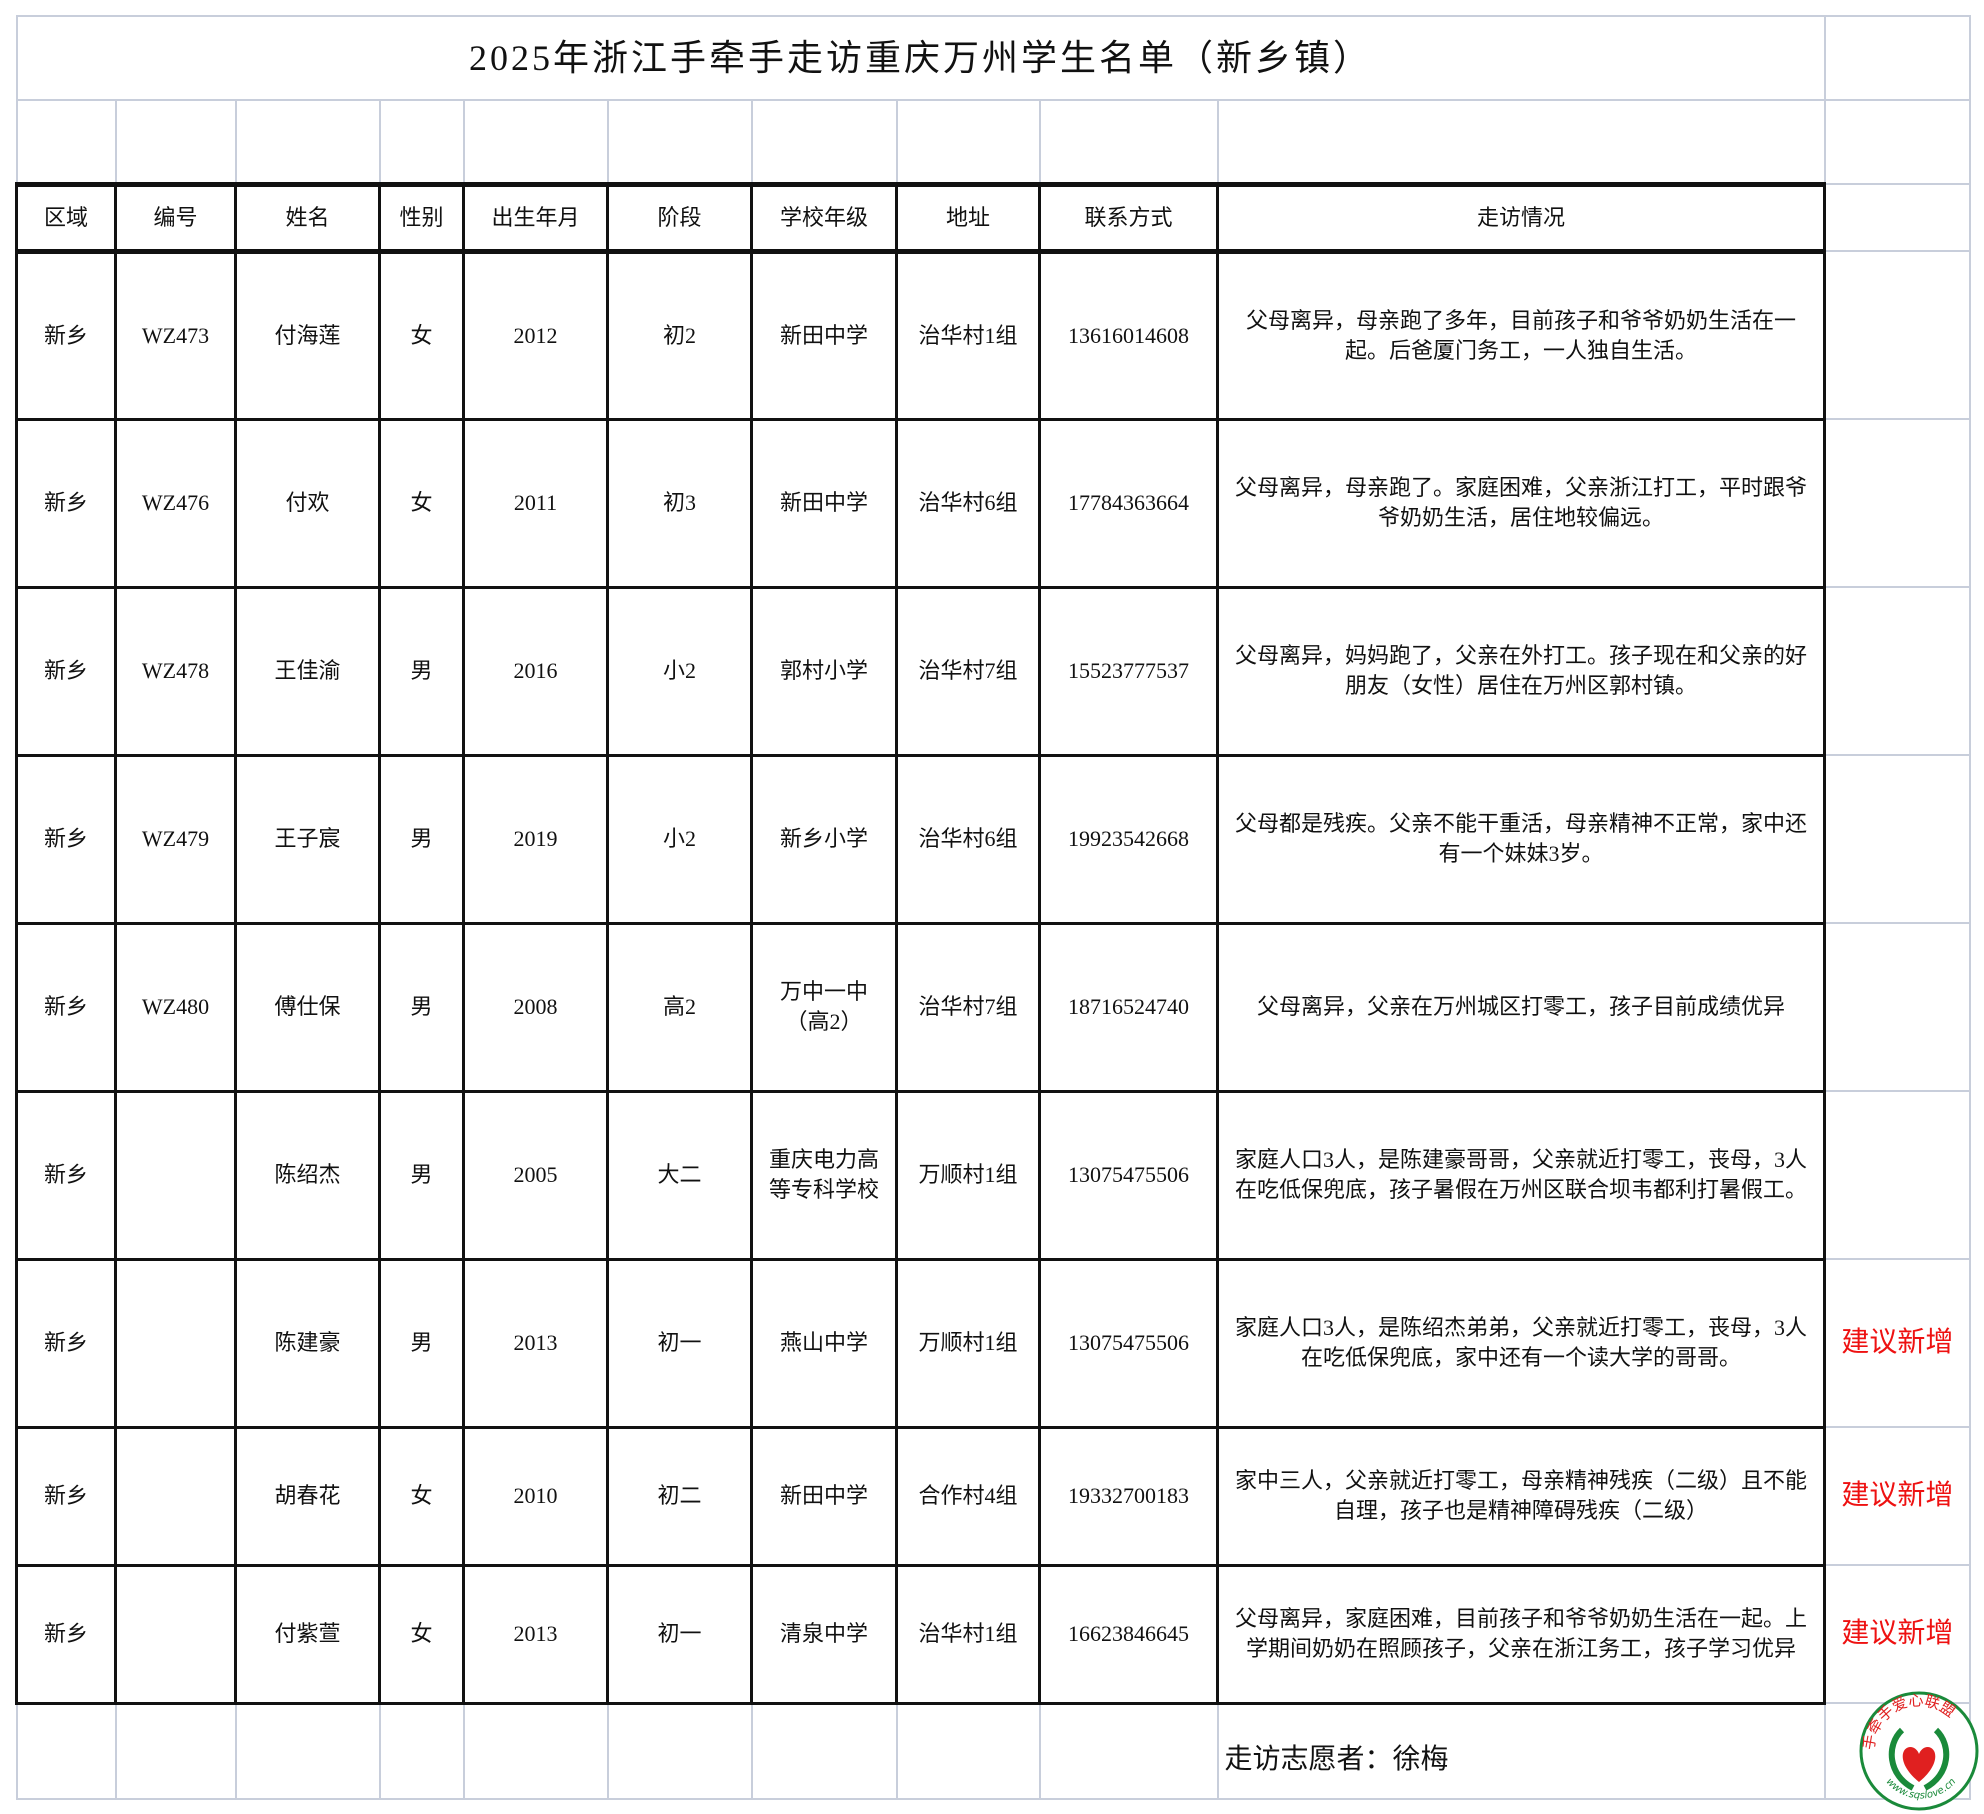  What do you see at coordinates (1521, 1751) in the screenshot?
I see `volunteer-label: 走访志愿者：徐梅` at bounding box center [1521, 1751].